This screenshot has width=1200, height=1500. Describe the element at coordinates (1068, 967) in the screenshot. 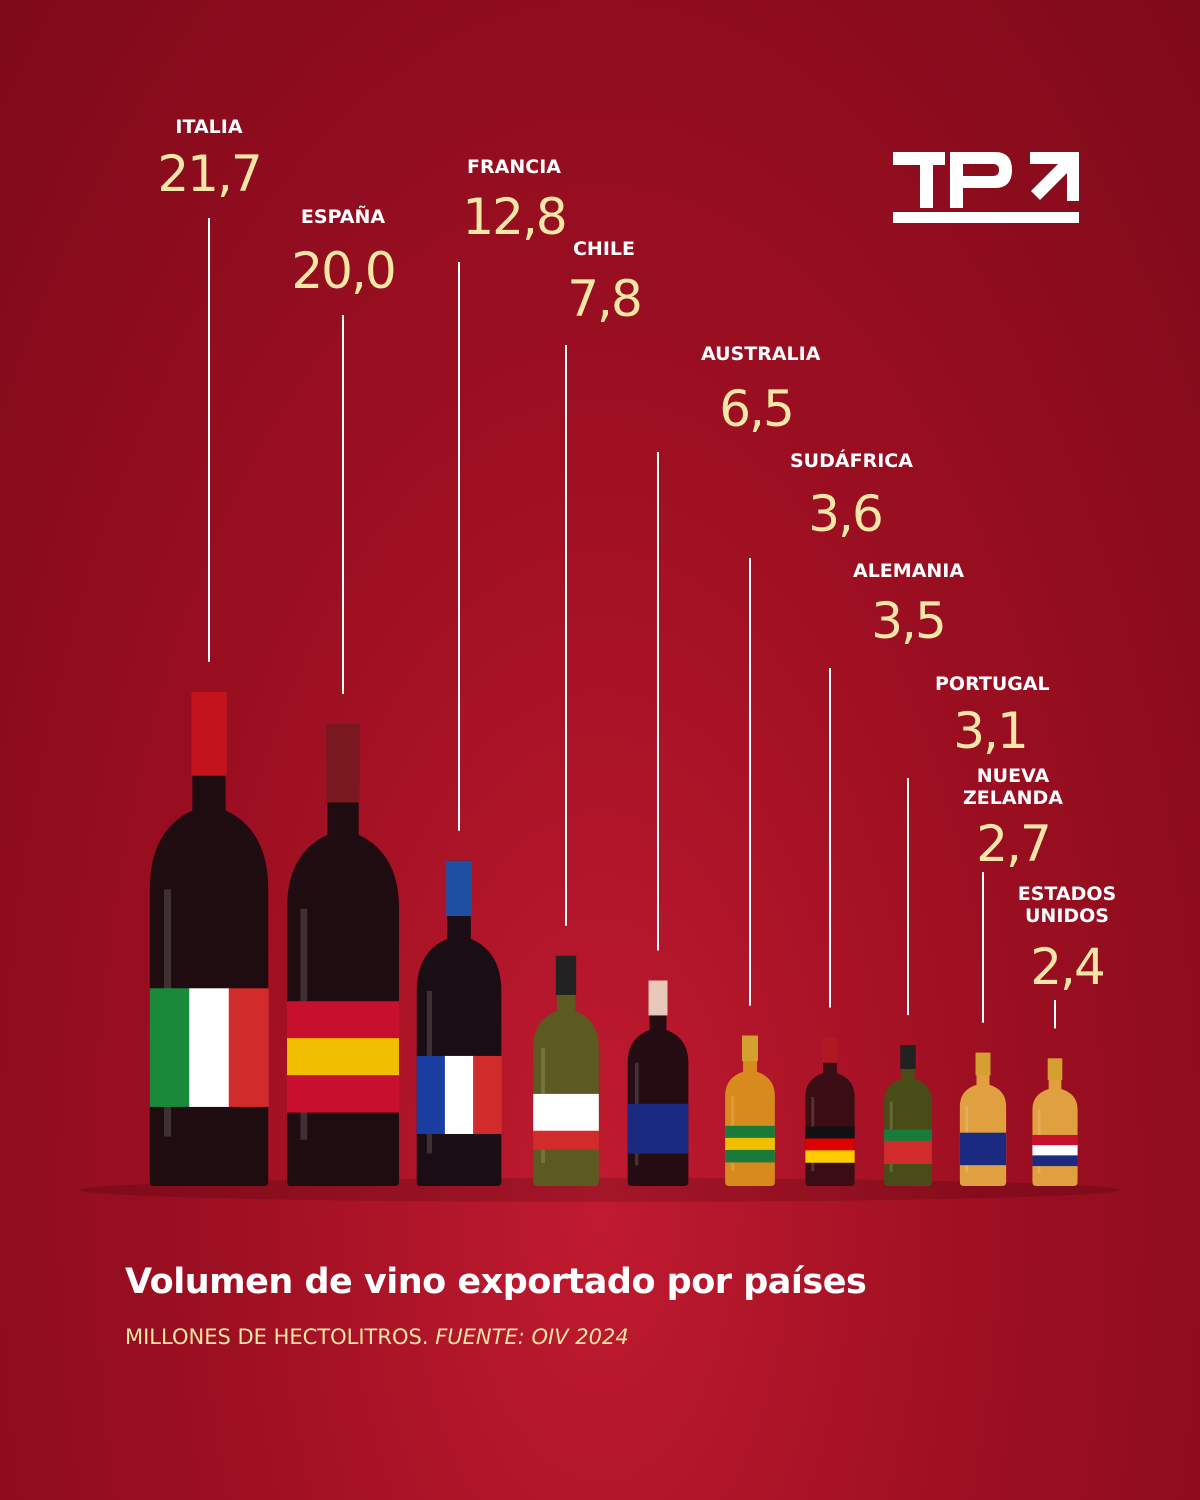

I see `value-label: 2,4` at that location.